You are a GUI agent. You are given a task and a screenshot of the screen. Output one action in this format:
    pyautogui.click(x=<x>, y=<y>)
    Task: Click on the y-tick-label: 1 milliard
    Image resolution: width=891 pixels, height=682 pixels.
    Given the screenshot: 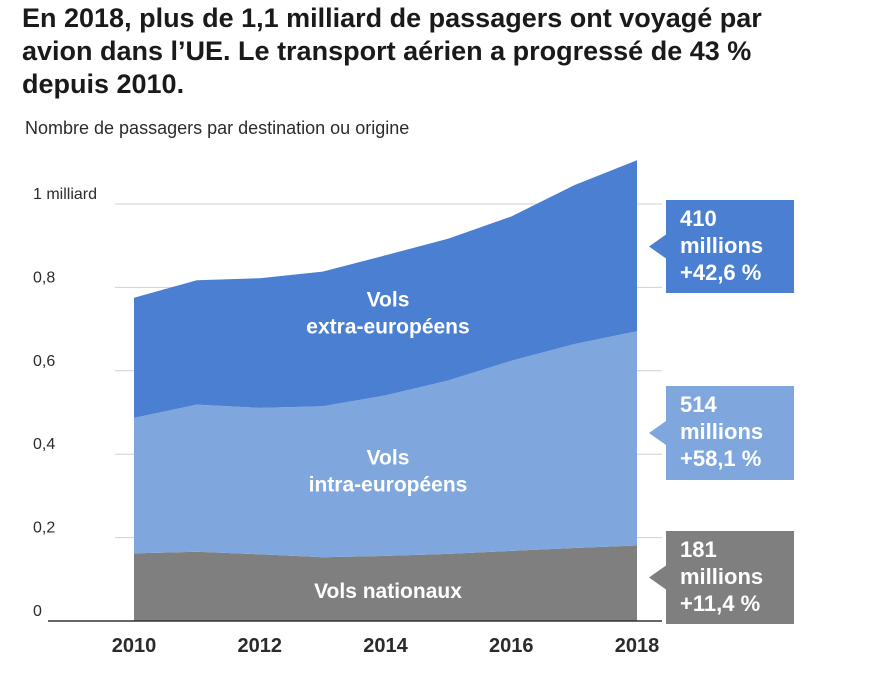 What is the action you would take?
    pyautogui.click(x=65, y=194)
    